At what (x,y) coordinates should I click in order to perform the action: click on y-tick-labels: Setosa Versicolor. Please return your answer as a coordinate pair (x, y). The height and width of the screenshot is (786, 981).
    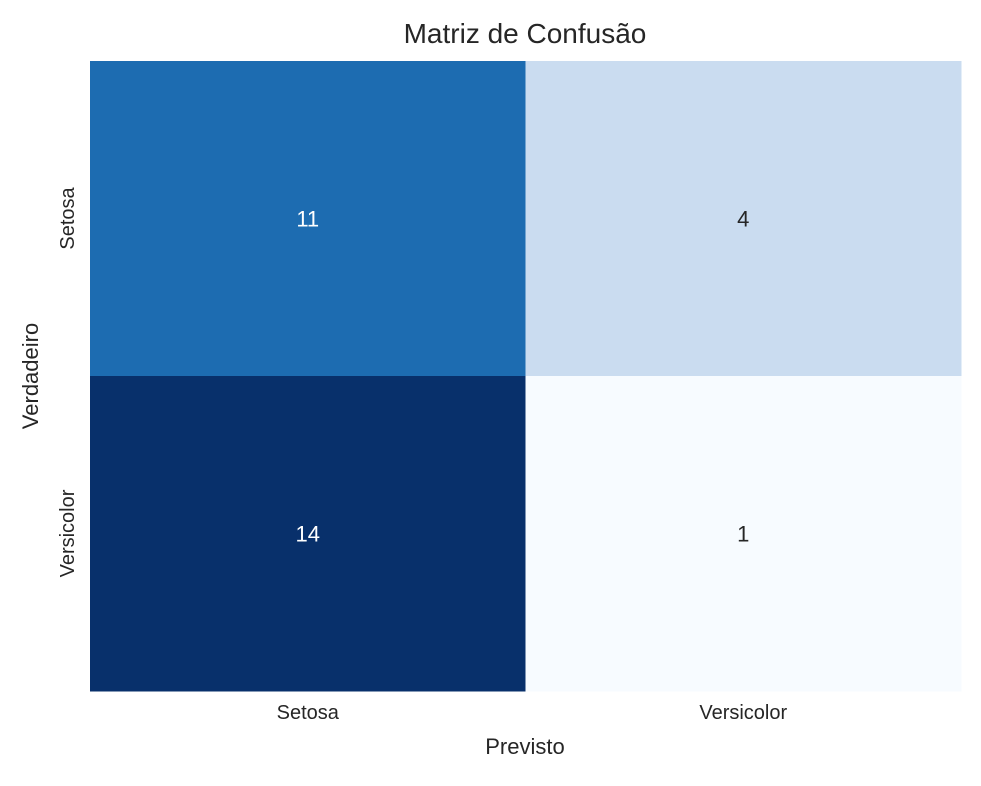
    Looking at the image, I should click on (68, 381).